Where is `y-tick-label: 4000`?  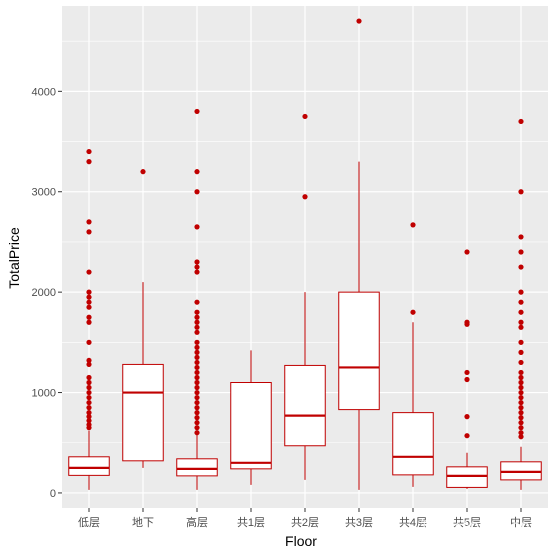 y-tick-label: 4000 is located at coordinates (44, 92).